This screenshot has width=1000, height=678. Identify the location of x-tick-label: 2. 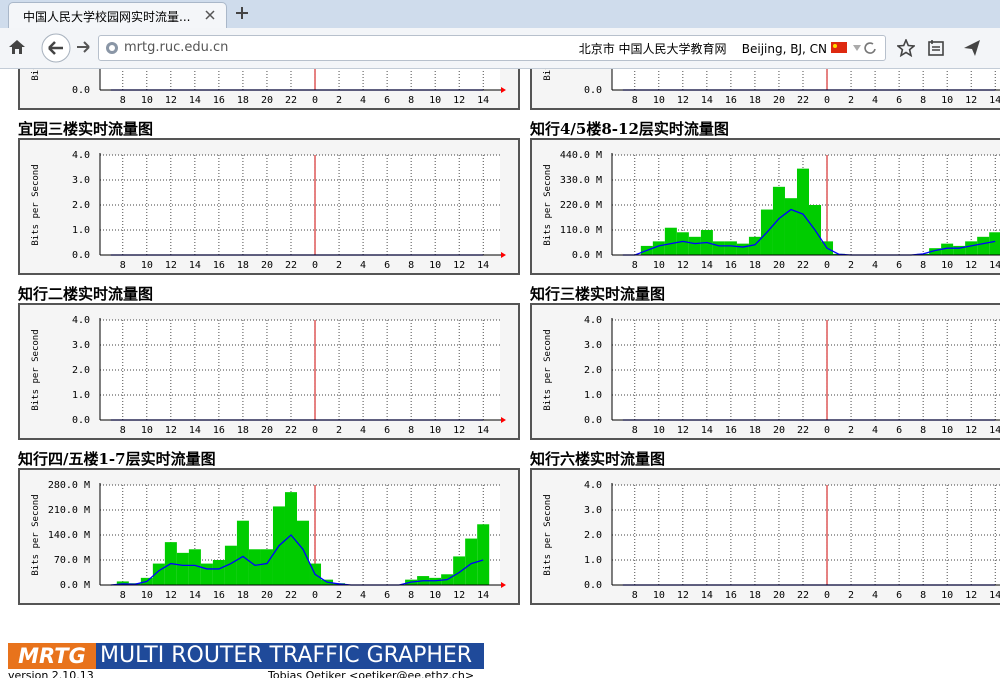
(851, 595).